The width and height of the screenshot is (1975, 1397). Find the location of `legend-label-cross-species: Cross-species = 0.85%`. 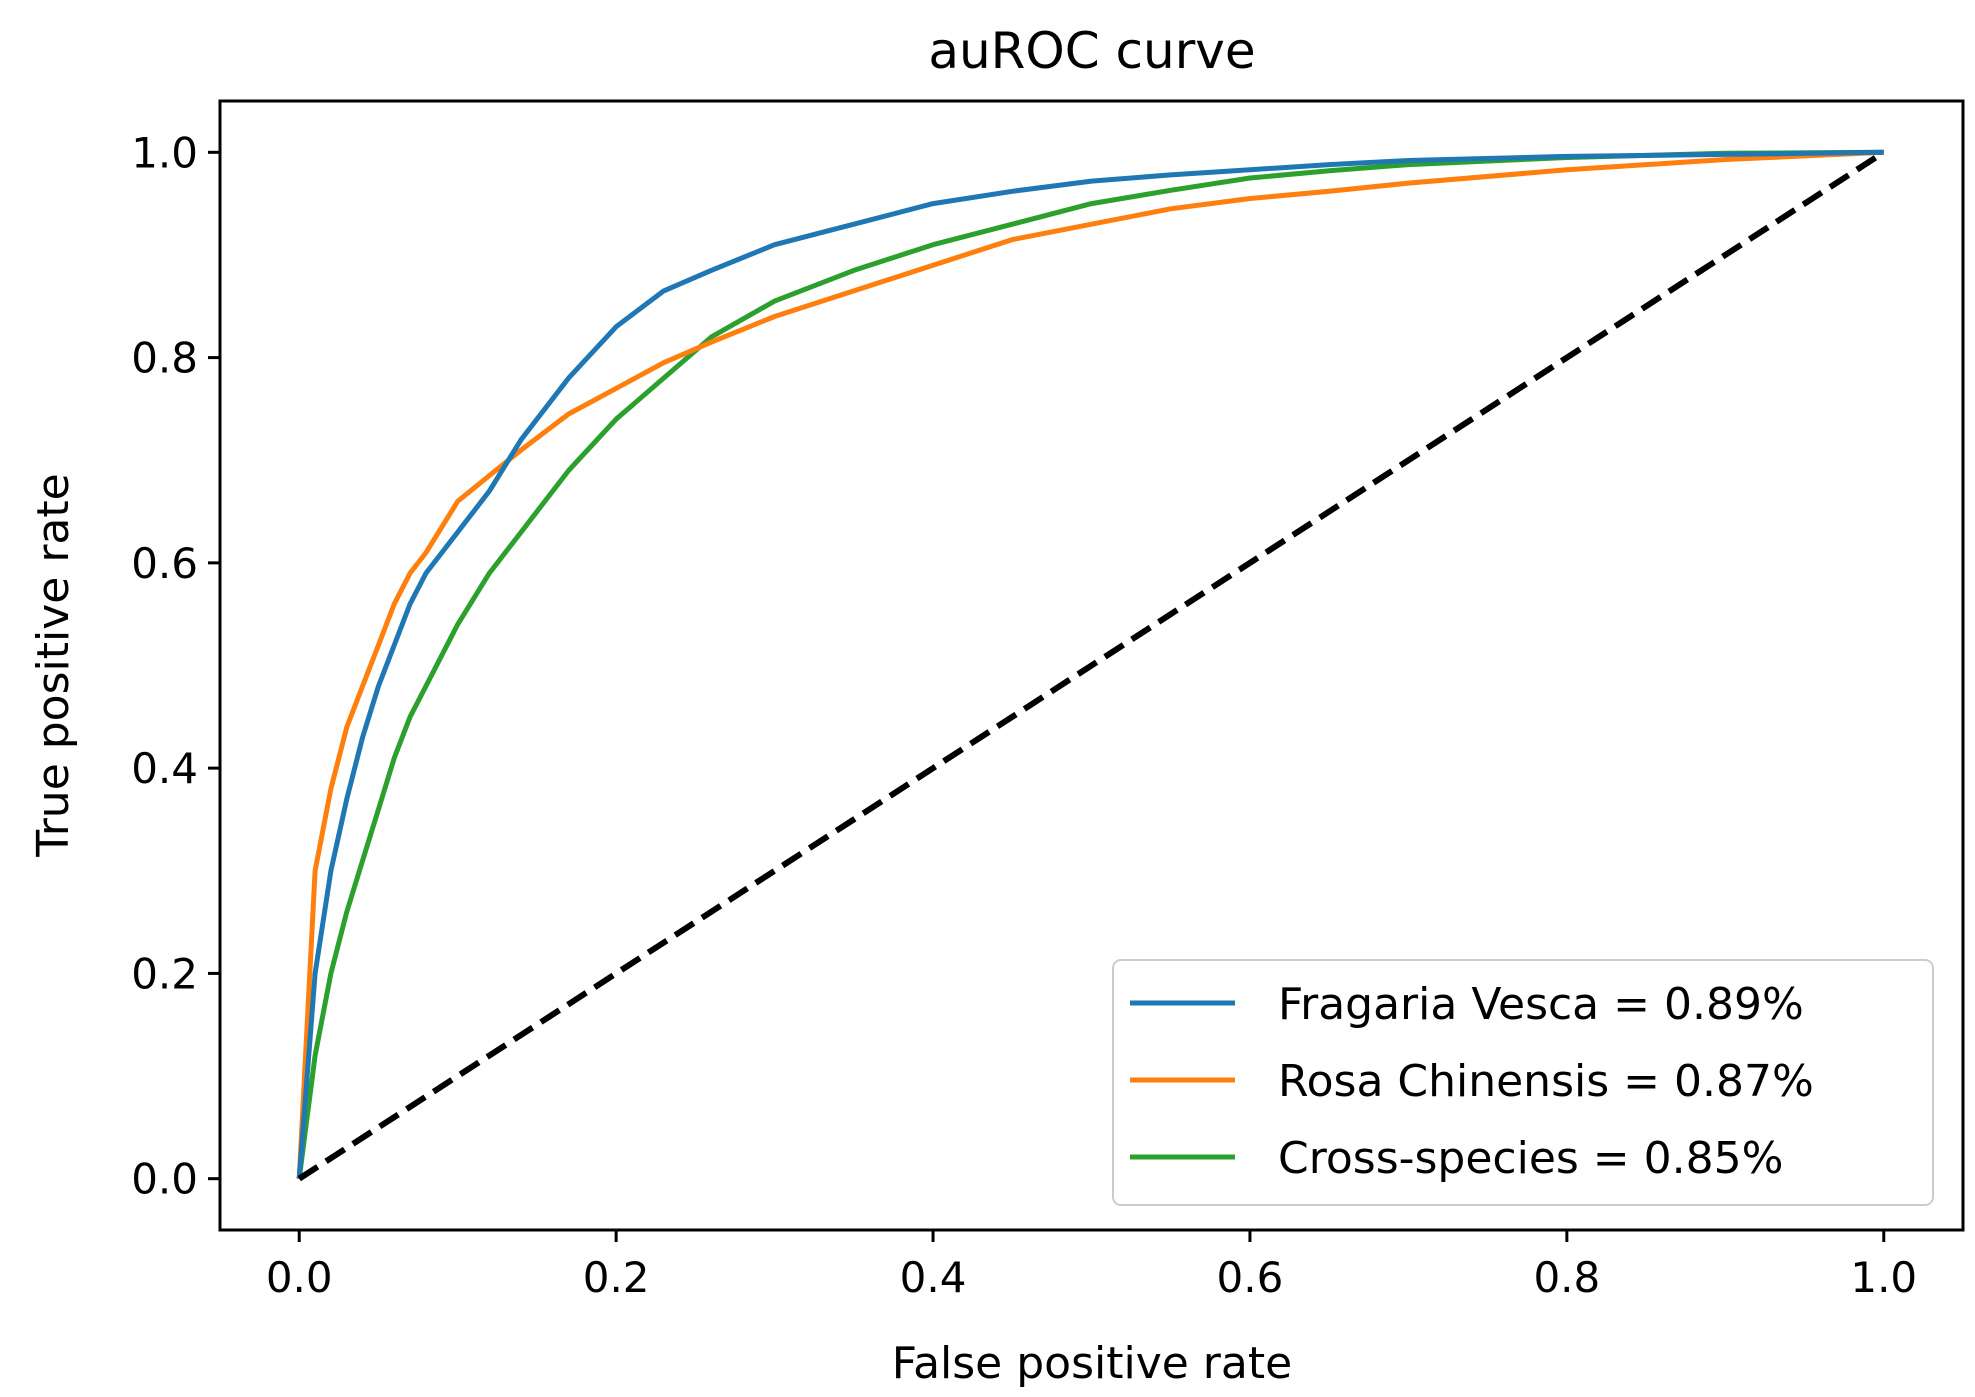

legend-label-cross-species: Cross-species = 0.85% is located at coordinates (1530, 1158).